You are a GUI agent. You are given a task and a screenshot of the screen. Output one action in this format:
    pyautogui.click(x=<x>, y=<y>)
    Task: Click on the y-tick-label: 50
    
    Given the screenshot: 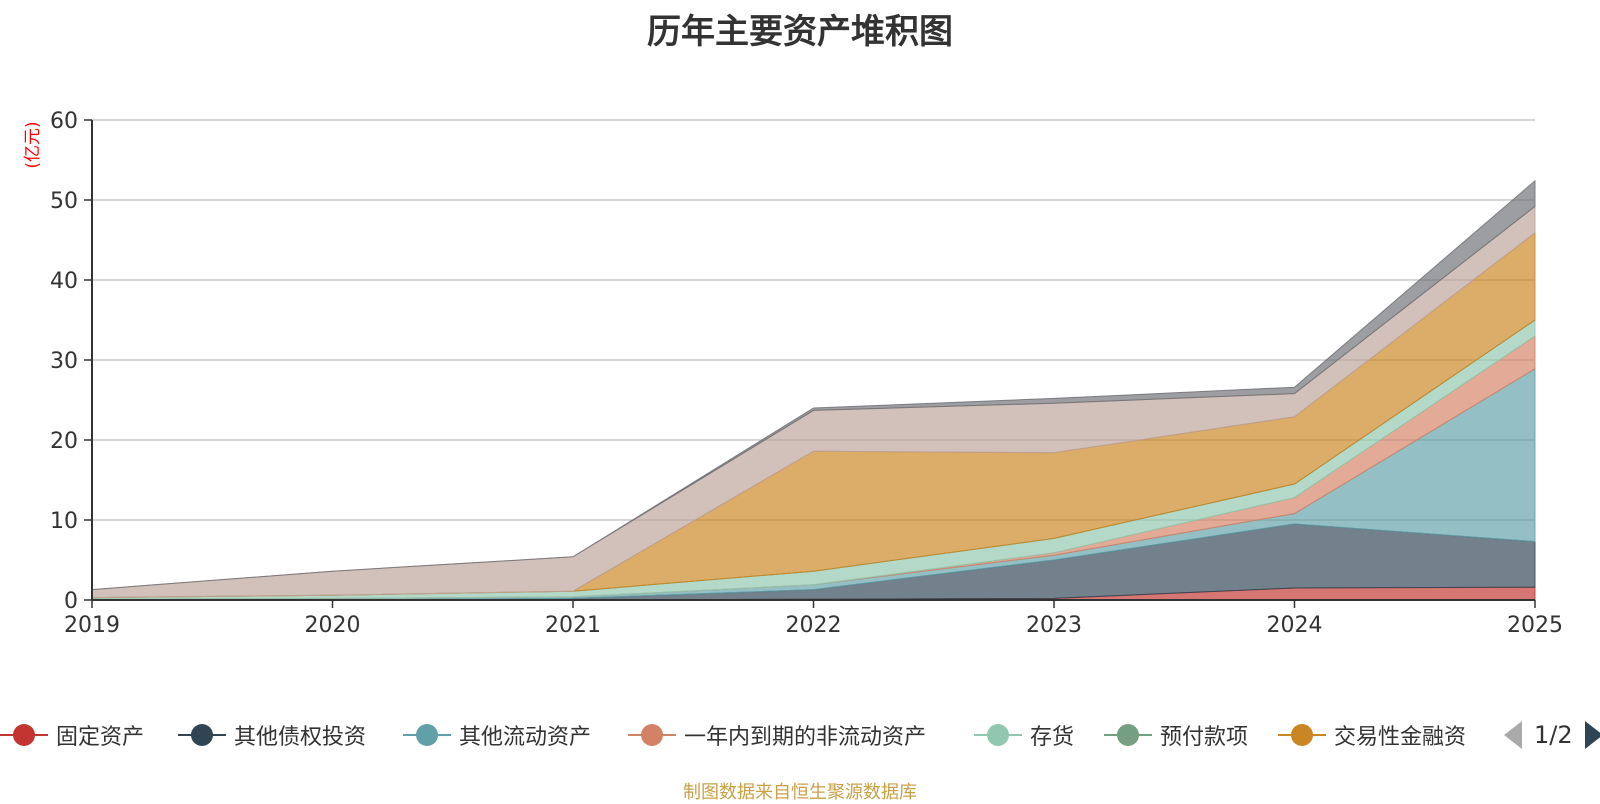 What is the action you would take?
    pyautogui.click(x=64, y=201)
    